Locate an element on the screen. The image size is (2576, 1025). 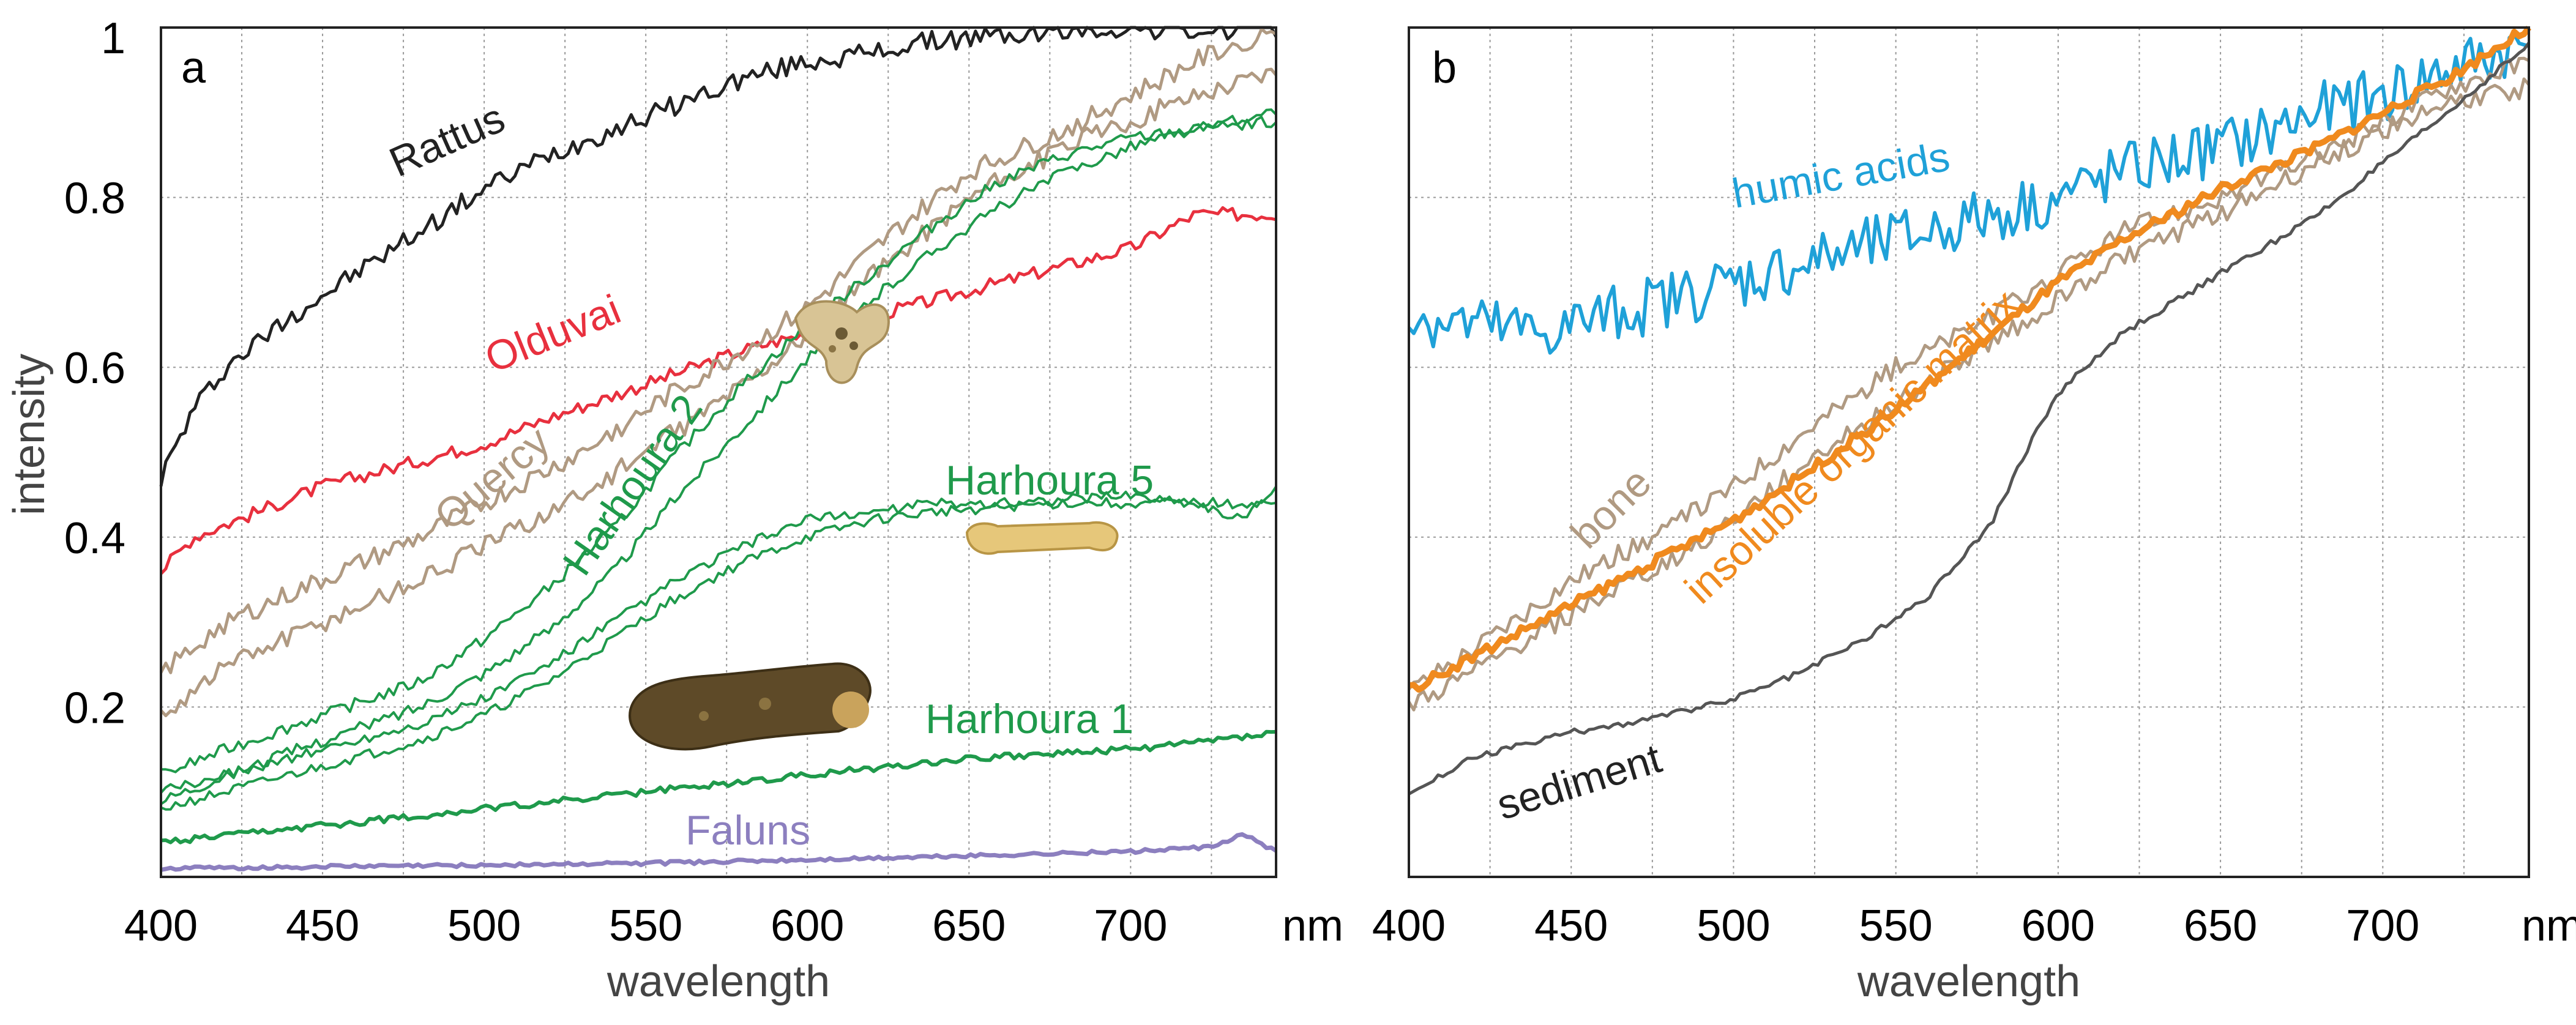
panel-a-y-axis-label: intensity is located at coordinates (29, 434).